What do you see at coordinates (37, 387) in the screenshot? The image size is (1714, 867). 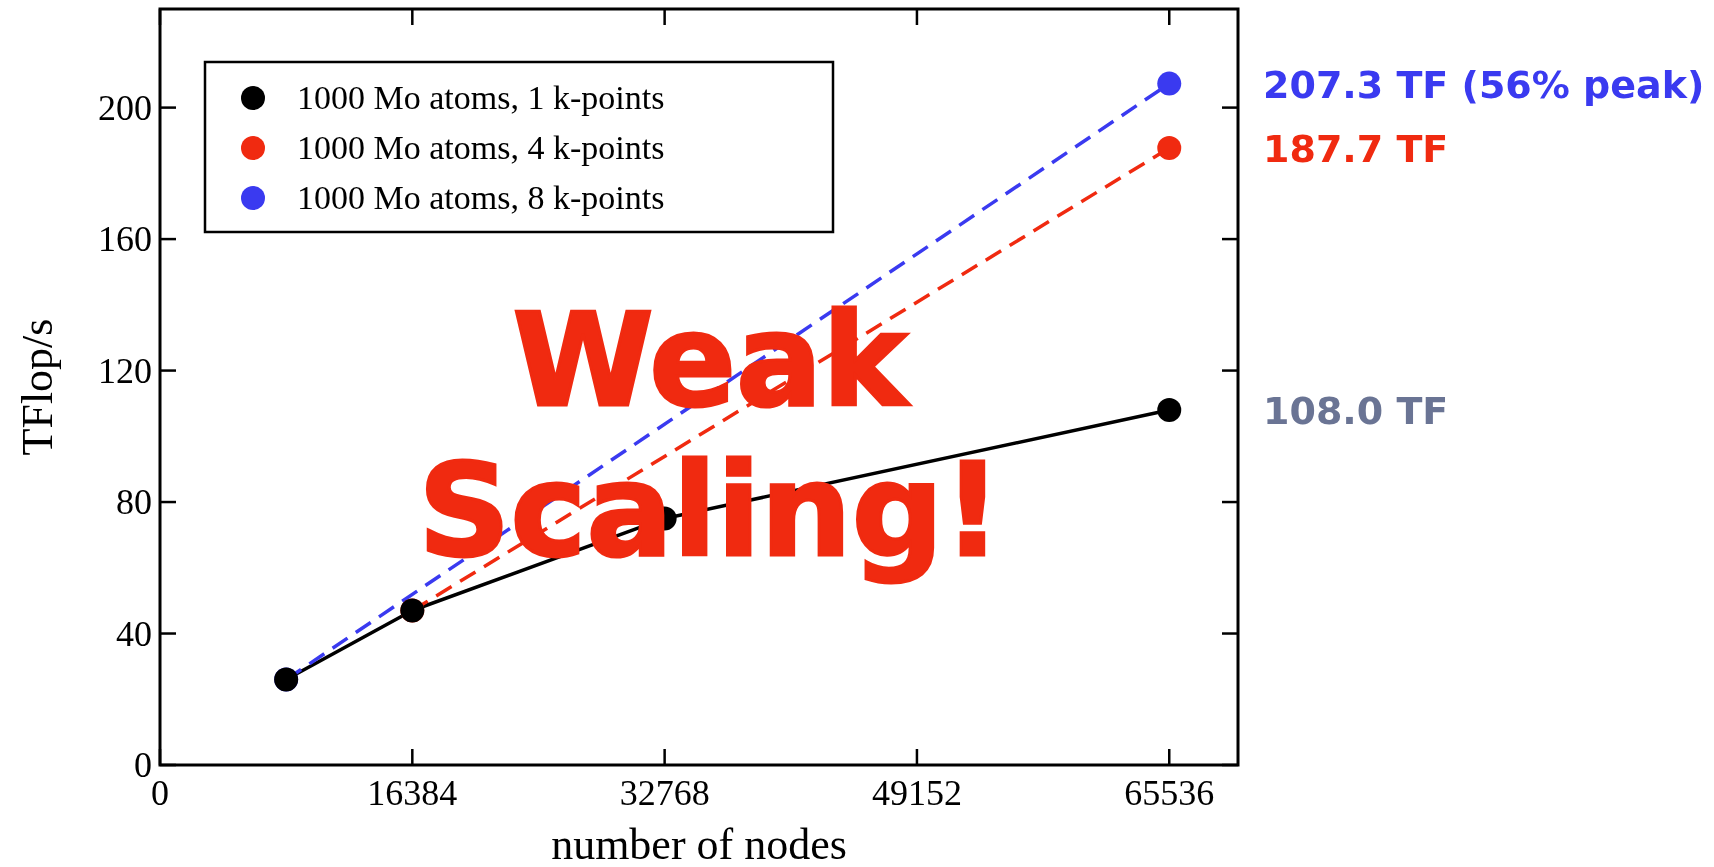 I see `y-axis-title: TFlop/s` at bounding box center [37, 387].